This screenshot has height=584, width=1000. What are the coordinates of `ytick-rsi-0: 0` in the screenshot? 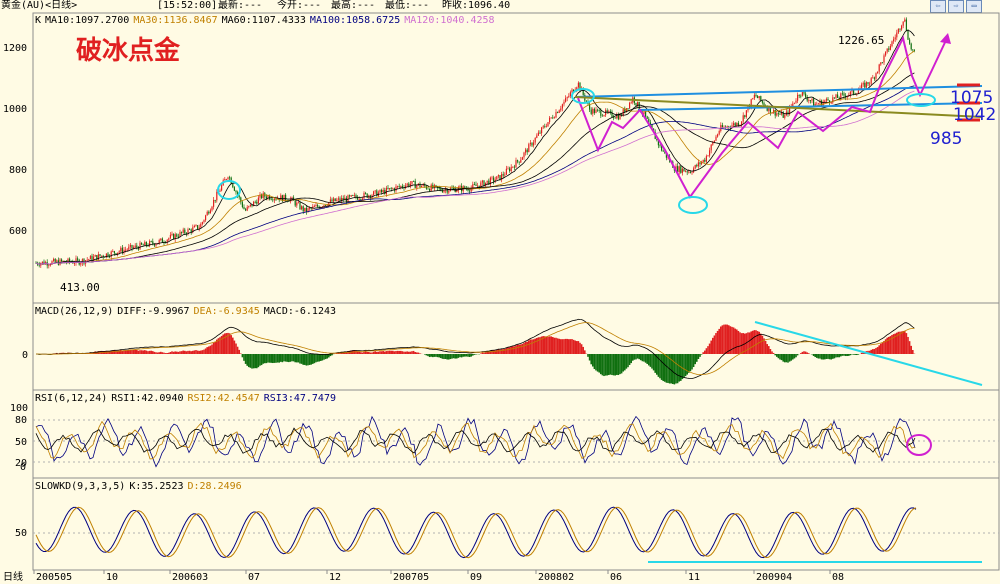 It's located at (23, 467).